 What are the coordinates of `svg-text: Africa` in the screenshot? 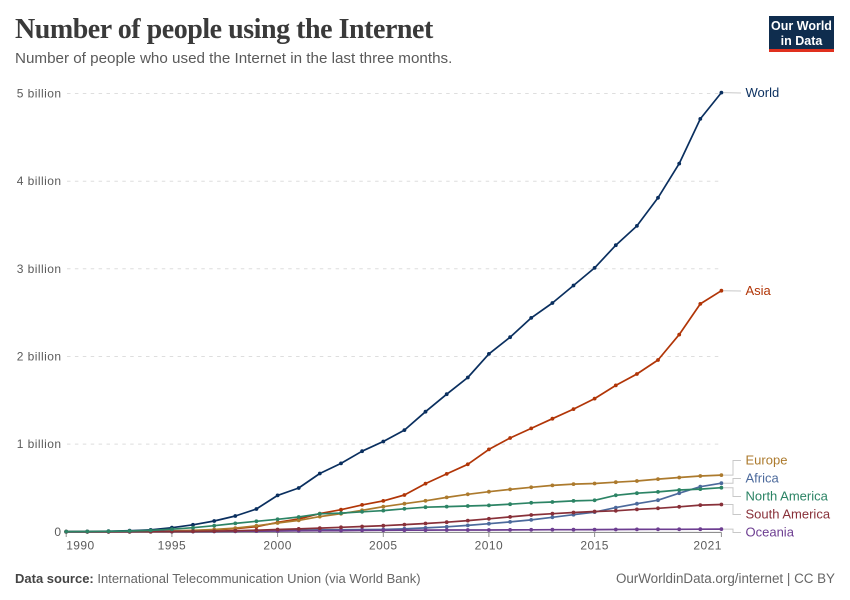 It's located at (763, 478).